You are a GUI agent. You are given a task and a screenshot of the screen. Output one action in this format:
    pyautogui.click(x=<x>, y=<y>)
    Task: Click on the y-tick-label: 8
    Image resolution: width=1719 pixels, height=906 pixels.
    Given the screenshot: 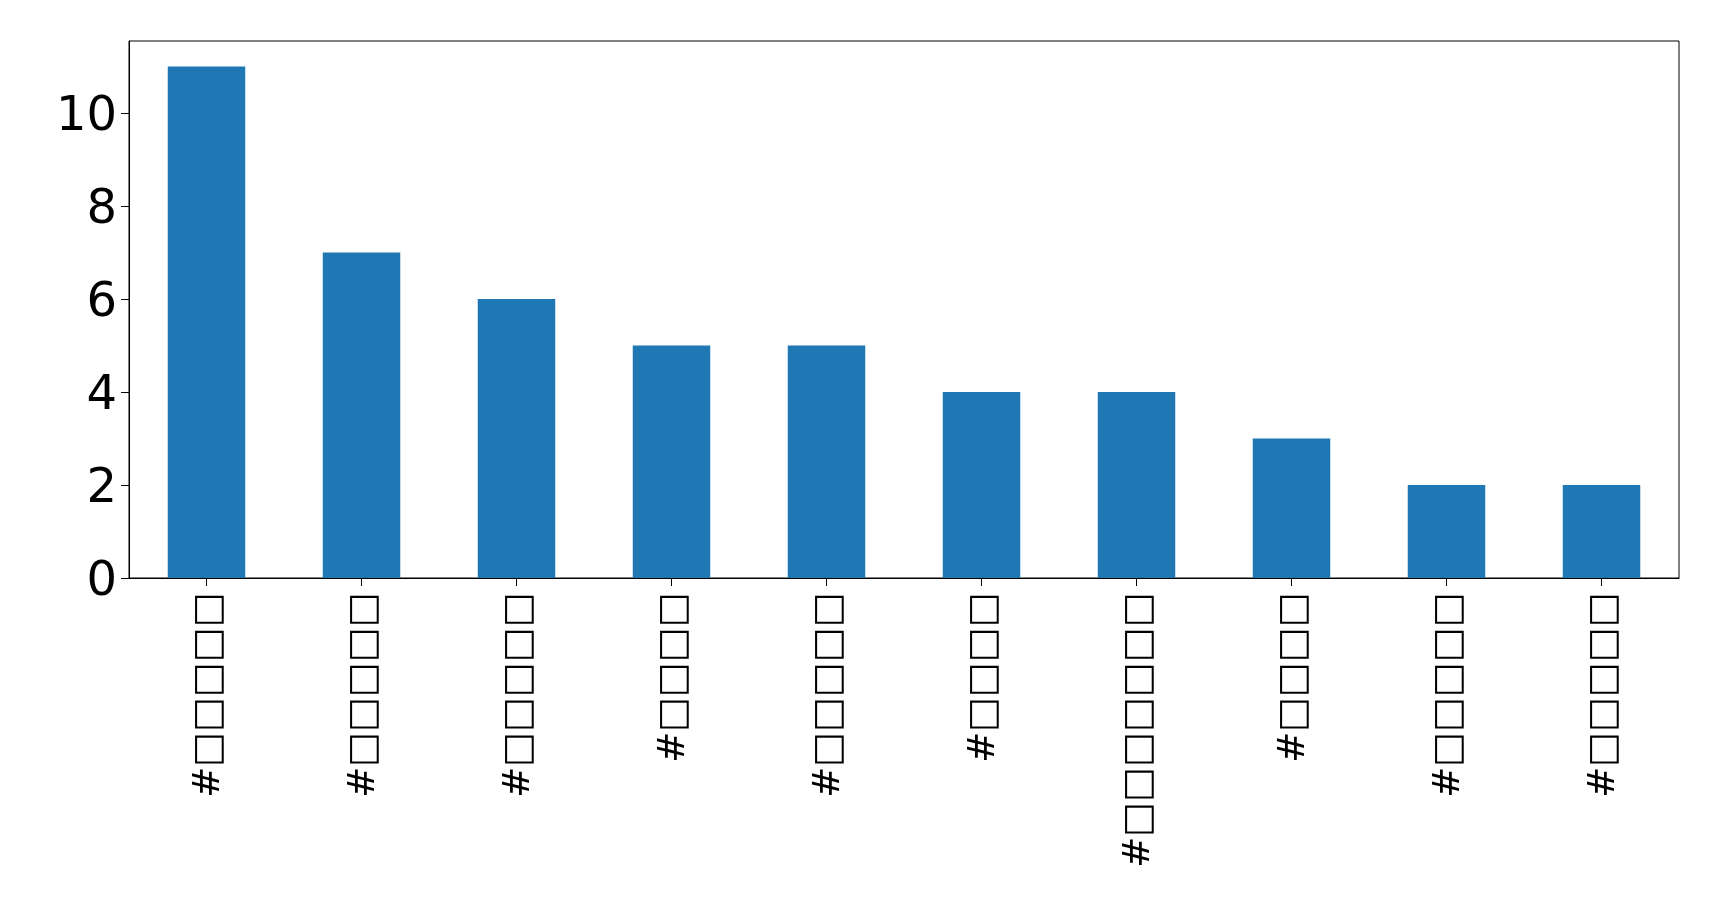 What is the action you would take?
    pyautogui.click(x=101, y=206)
    